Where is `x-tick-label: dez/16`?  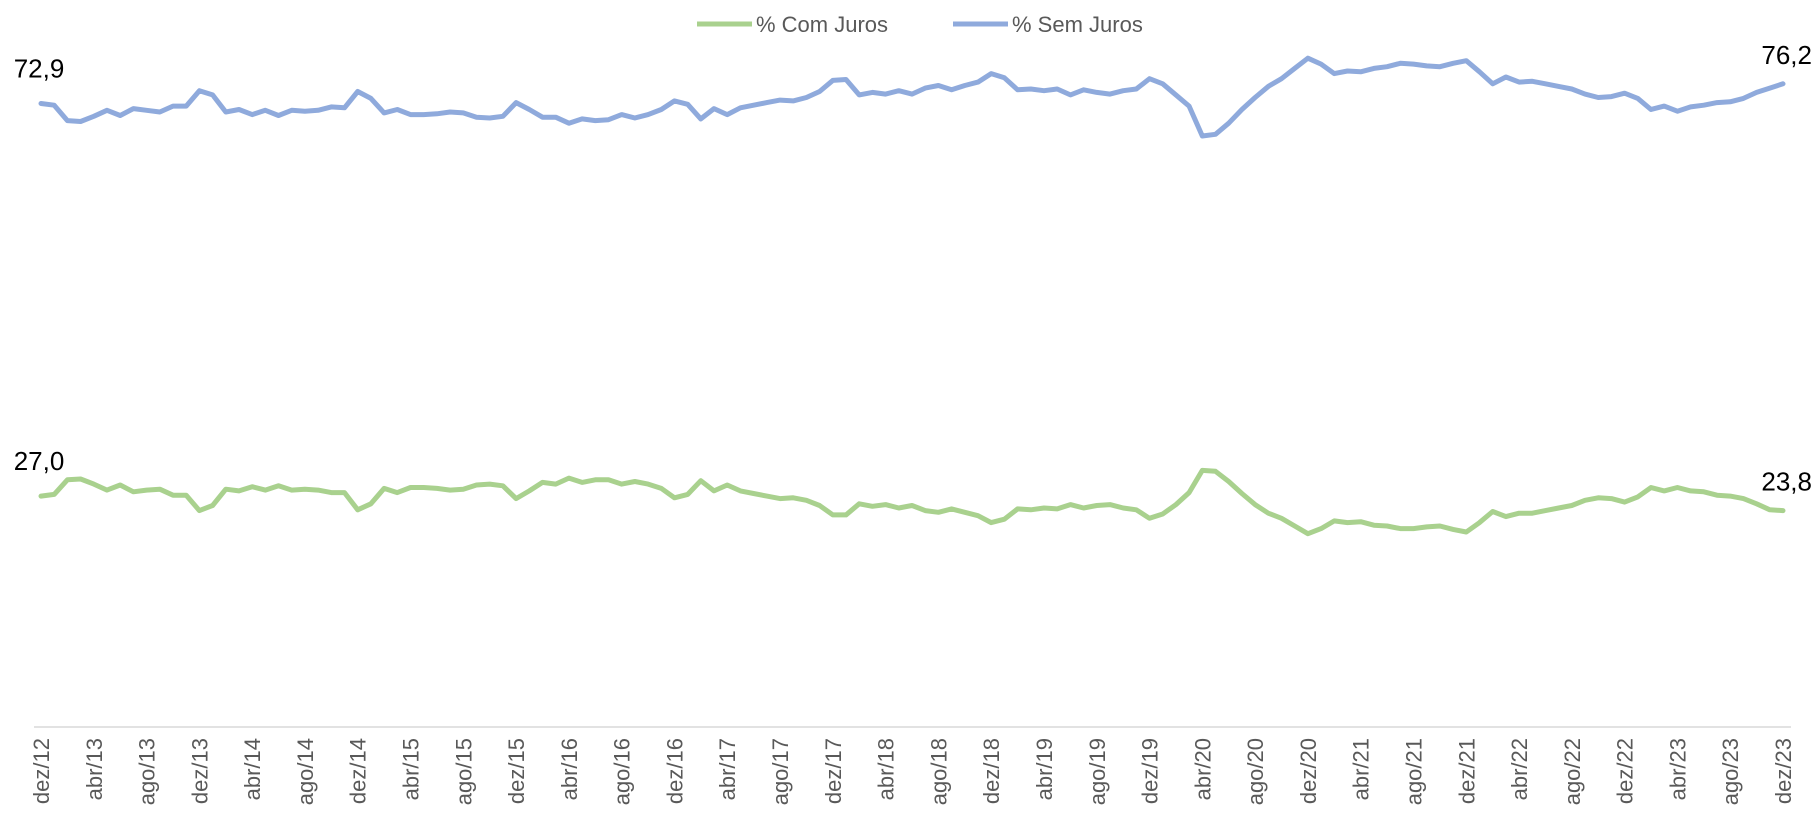 x-tick-label: dez/16 is located at coordinates (674, 771).